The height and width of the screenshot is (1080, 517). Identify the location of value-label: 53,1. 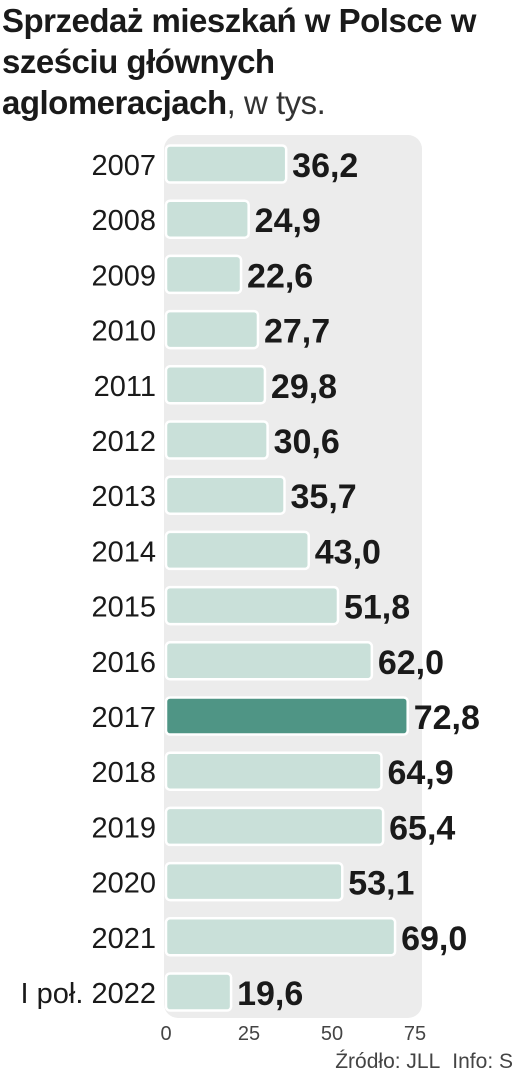
(381, 884).